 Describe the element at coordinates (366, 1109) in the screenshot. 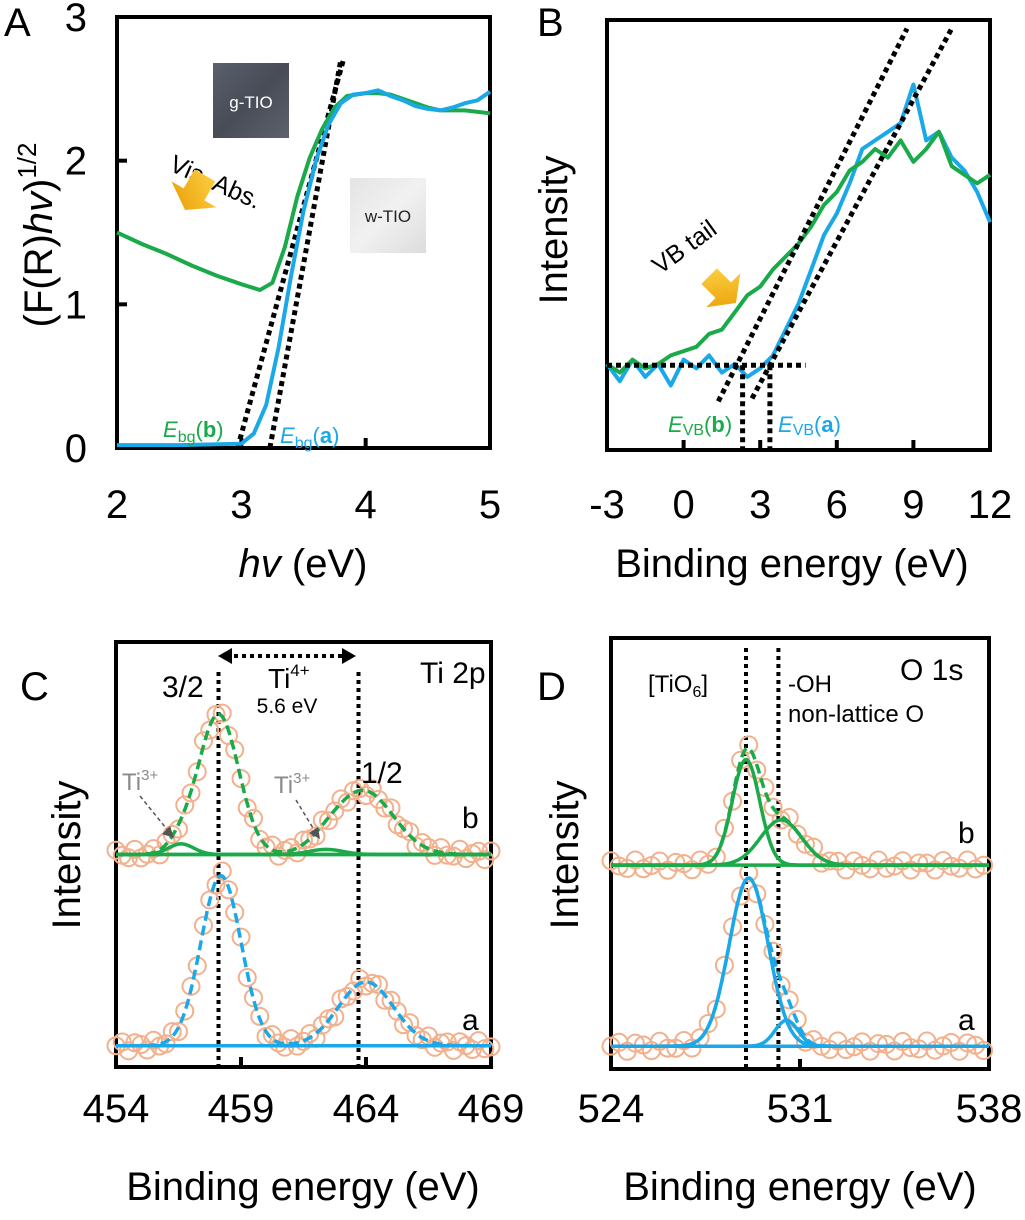

I see `x-tick-label: 464` at that location.